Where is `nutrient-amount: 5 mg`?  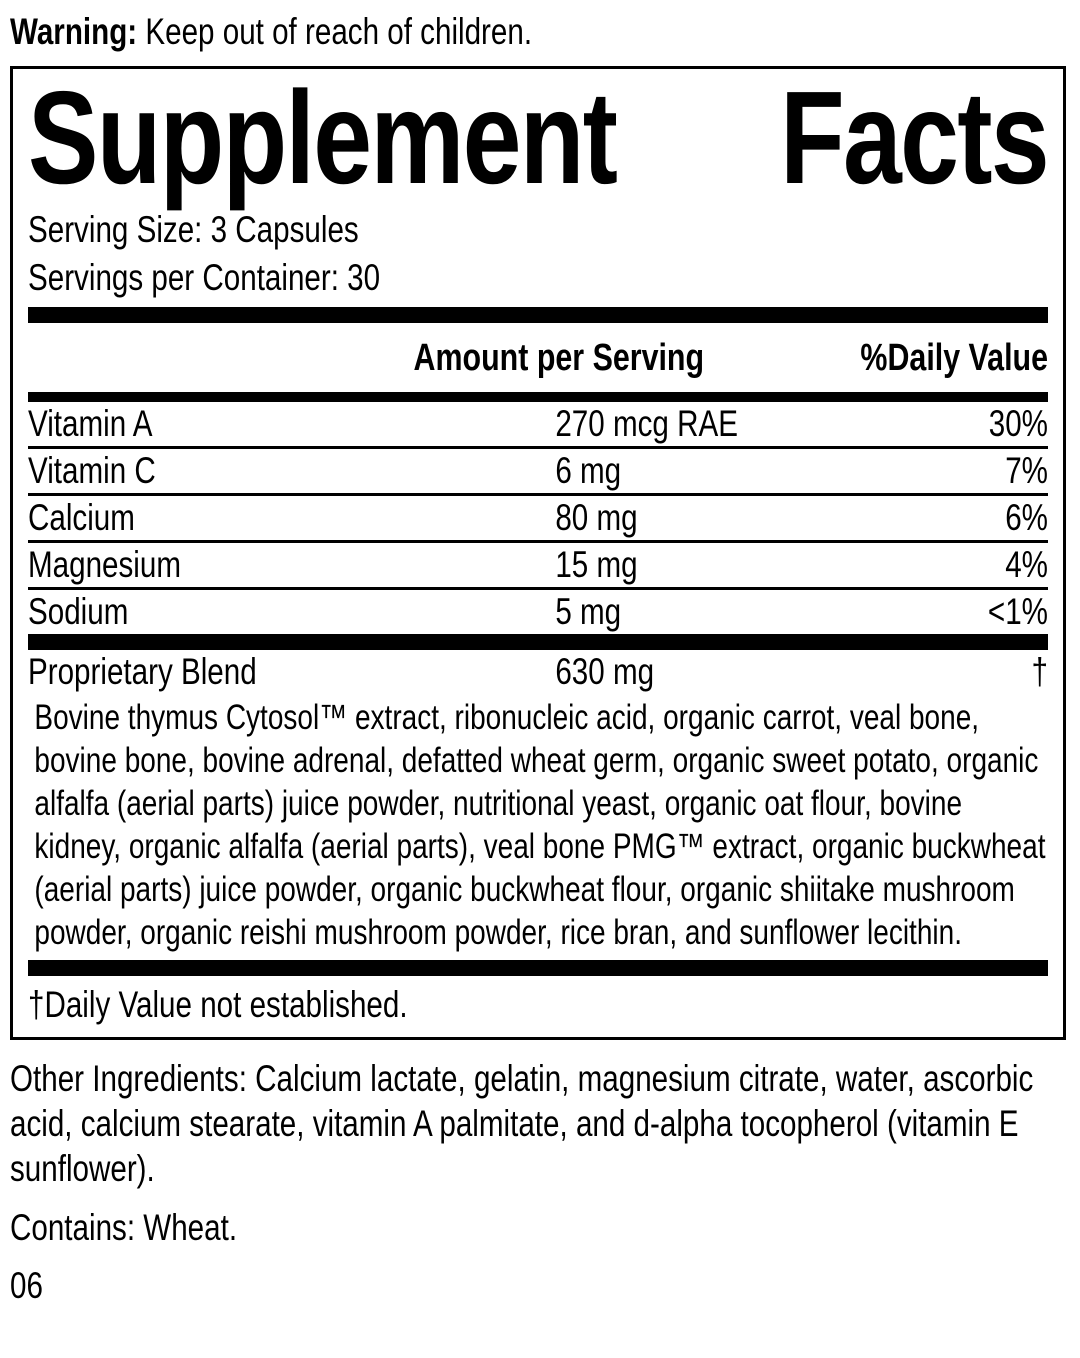 nutrient-amount: 5 mg is located at coordinates (588, 611).